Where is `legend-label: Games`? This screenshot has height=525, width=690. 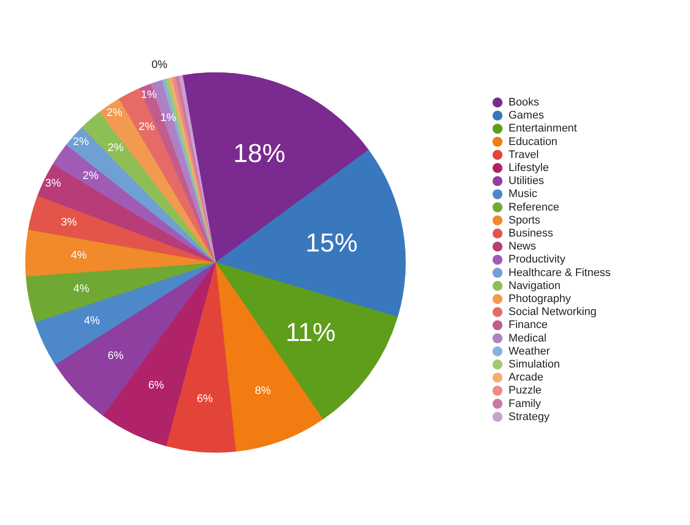
legend-label: Games is located at coordinates (526, 116).